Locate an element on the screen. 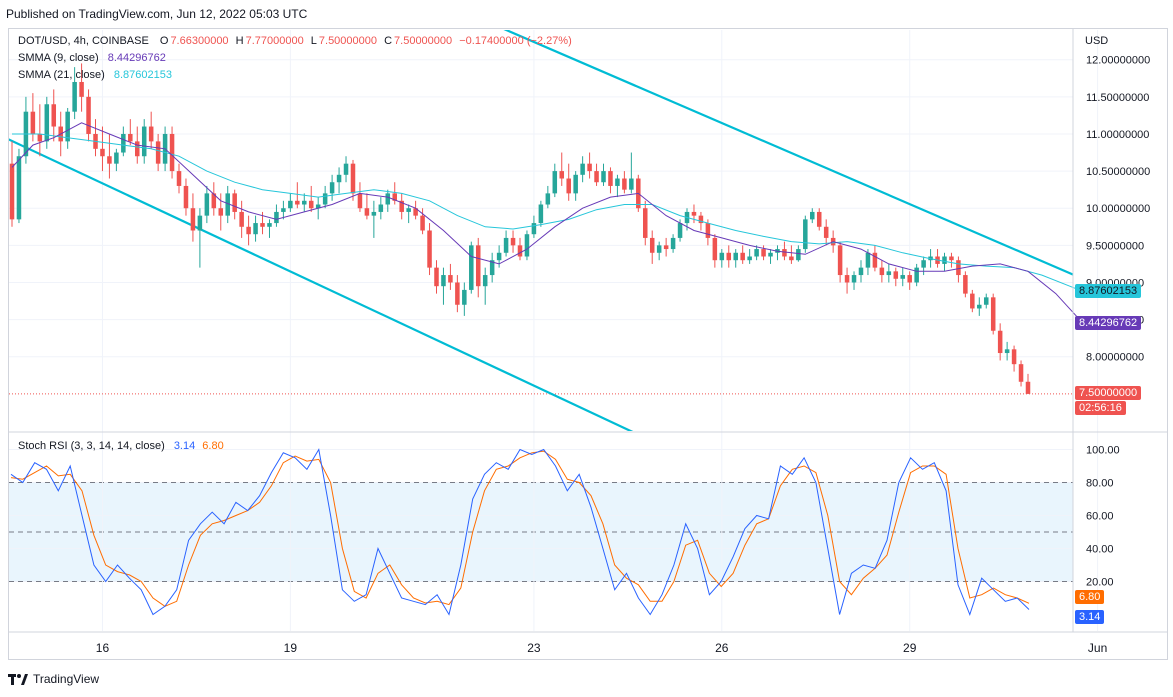 The width and height of the screenshot is (1173, 697). time-tick-label: 26 is located at coordinates (722, 648).